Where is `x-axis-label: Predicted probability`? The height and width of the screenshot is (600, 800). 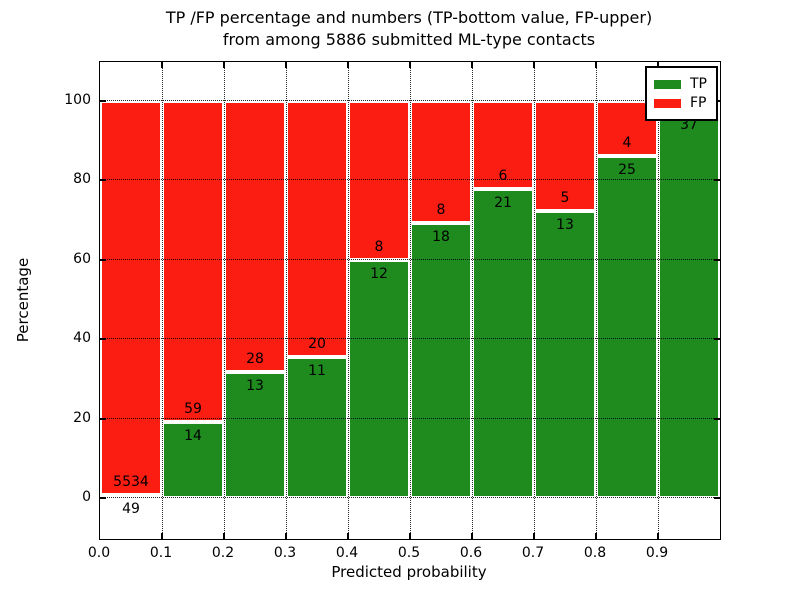
x-axis-label: Predicted probability is located at coordinates (409, 572).